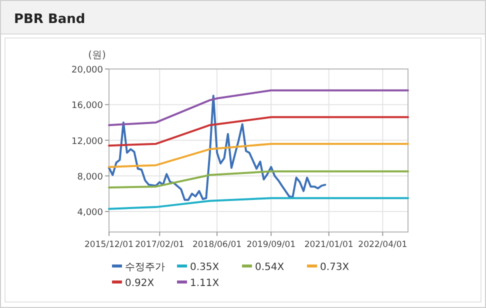 Image resolution: width=486 pixels, height=308 pixels. Describe the element at coordinates (109, 245) in the screenshot. I see `x-tick-label: 2015/12/01` at that location.